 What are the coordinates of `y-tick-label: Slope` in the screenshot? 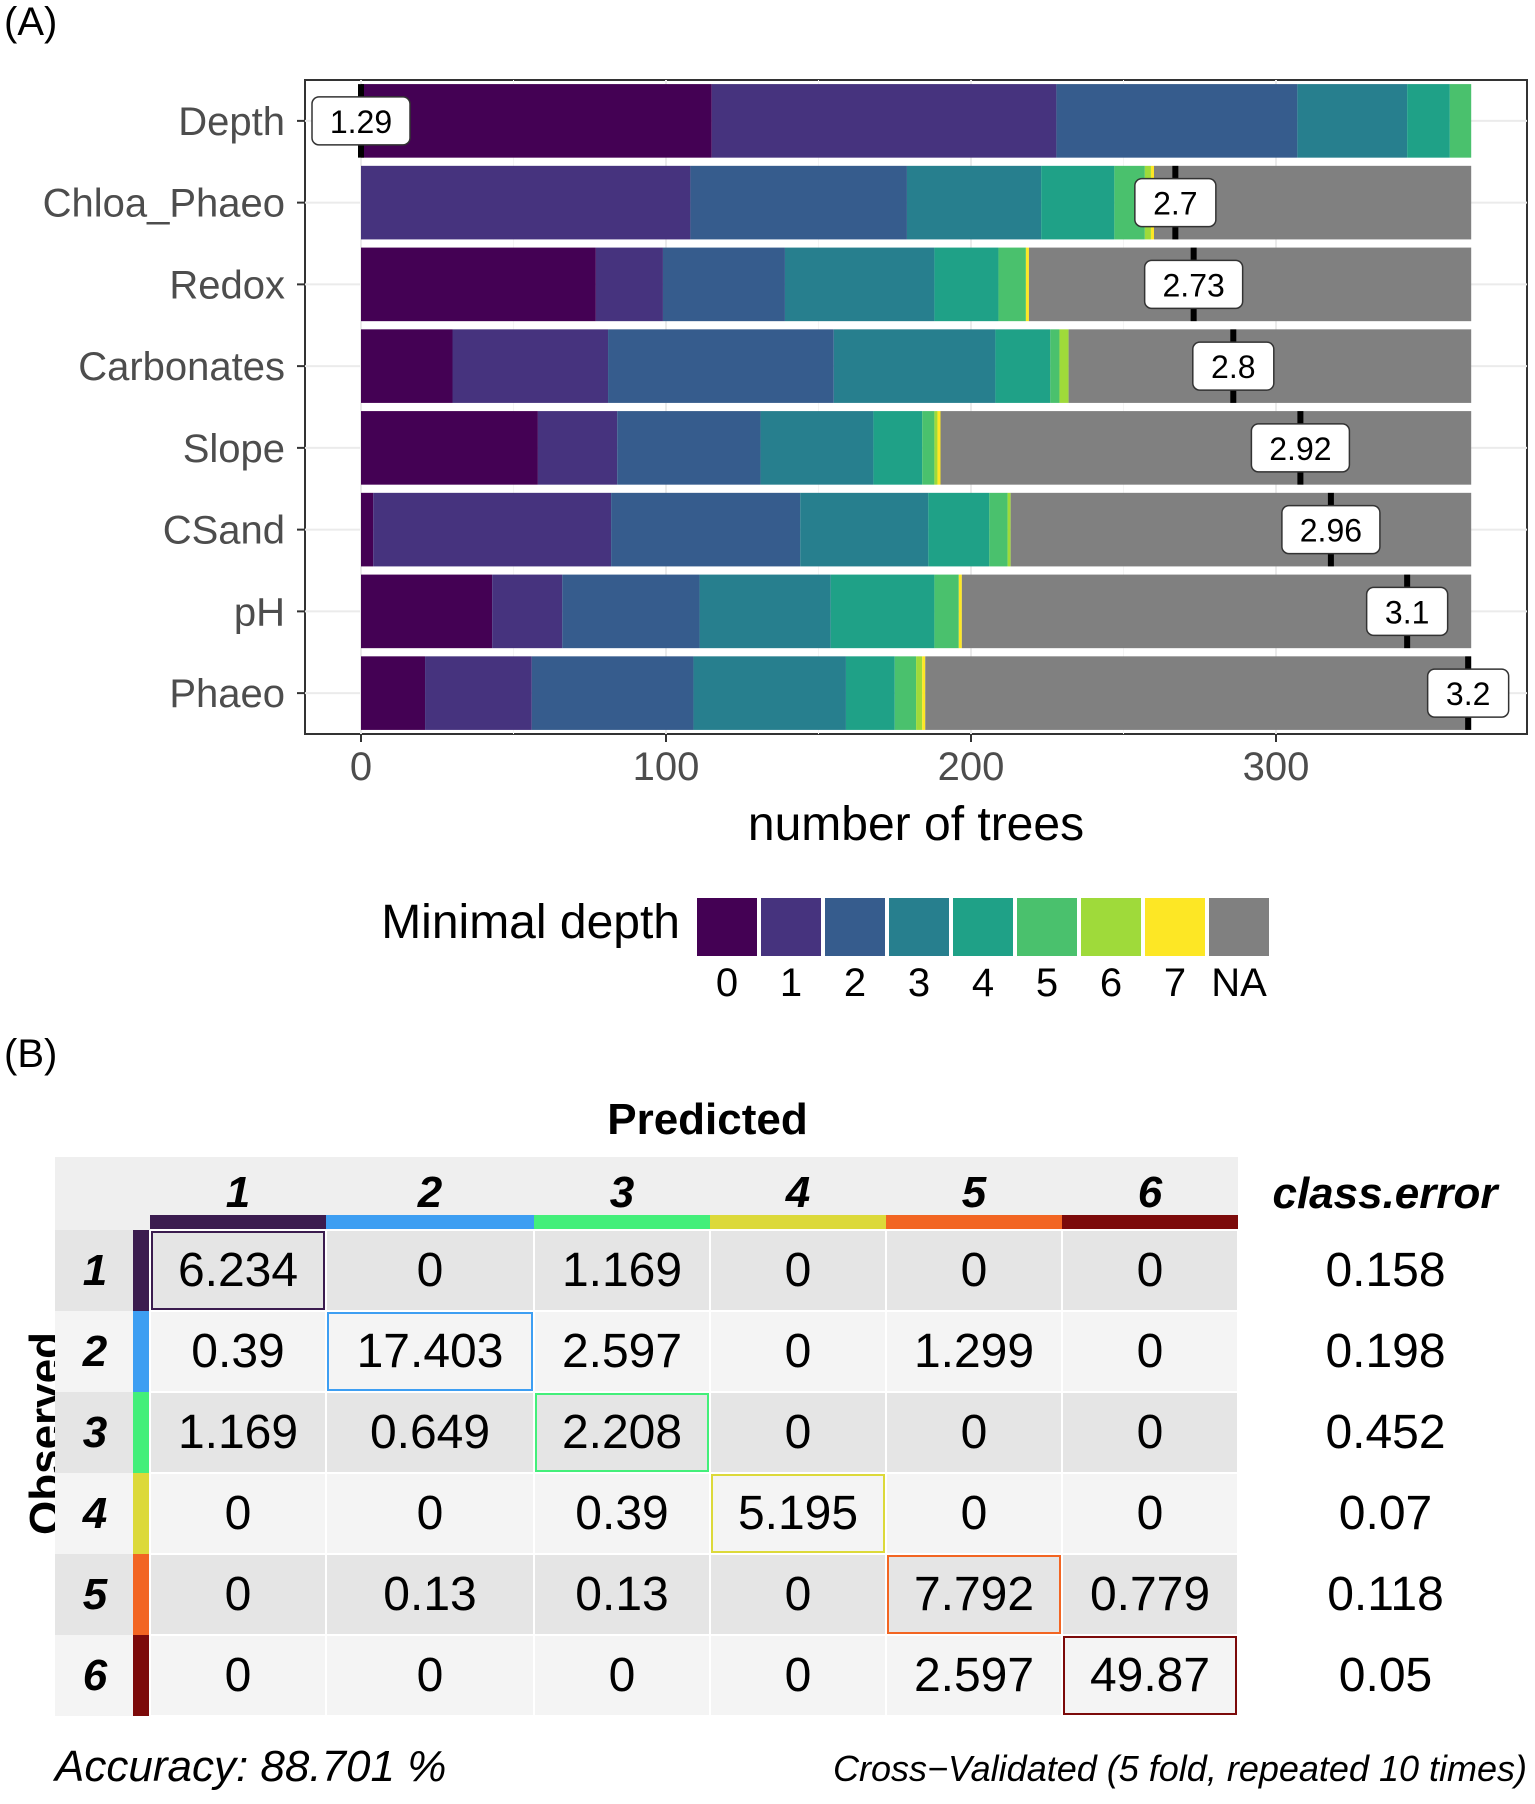 It's located at (234, 449).